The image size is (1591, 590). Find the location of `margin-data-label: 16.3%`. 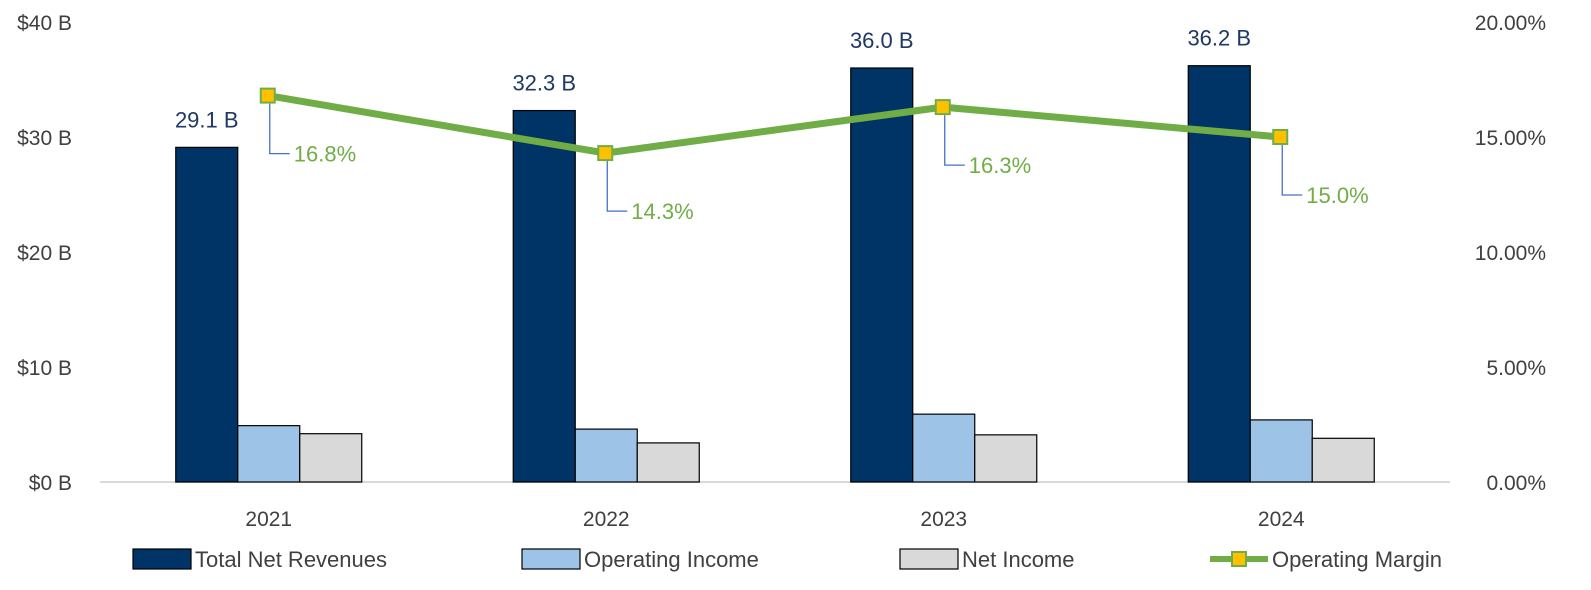

margin-data-label: 16.3% is located at coordinates (1000, 165).